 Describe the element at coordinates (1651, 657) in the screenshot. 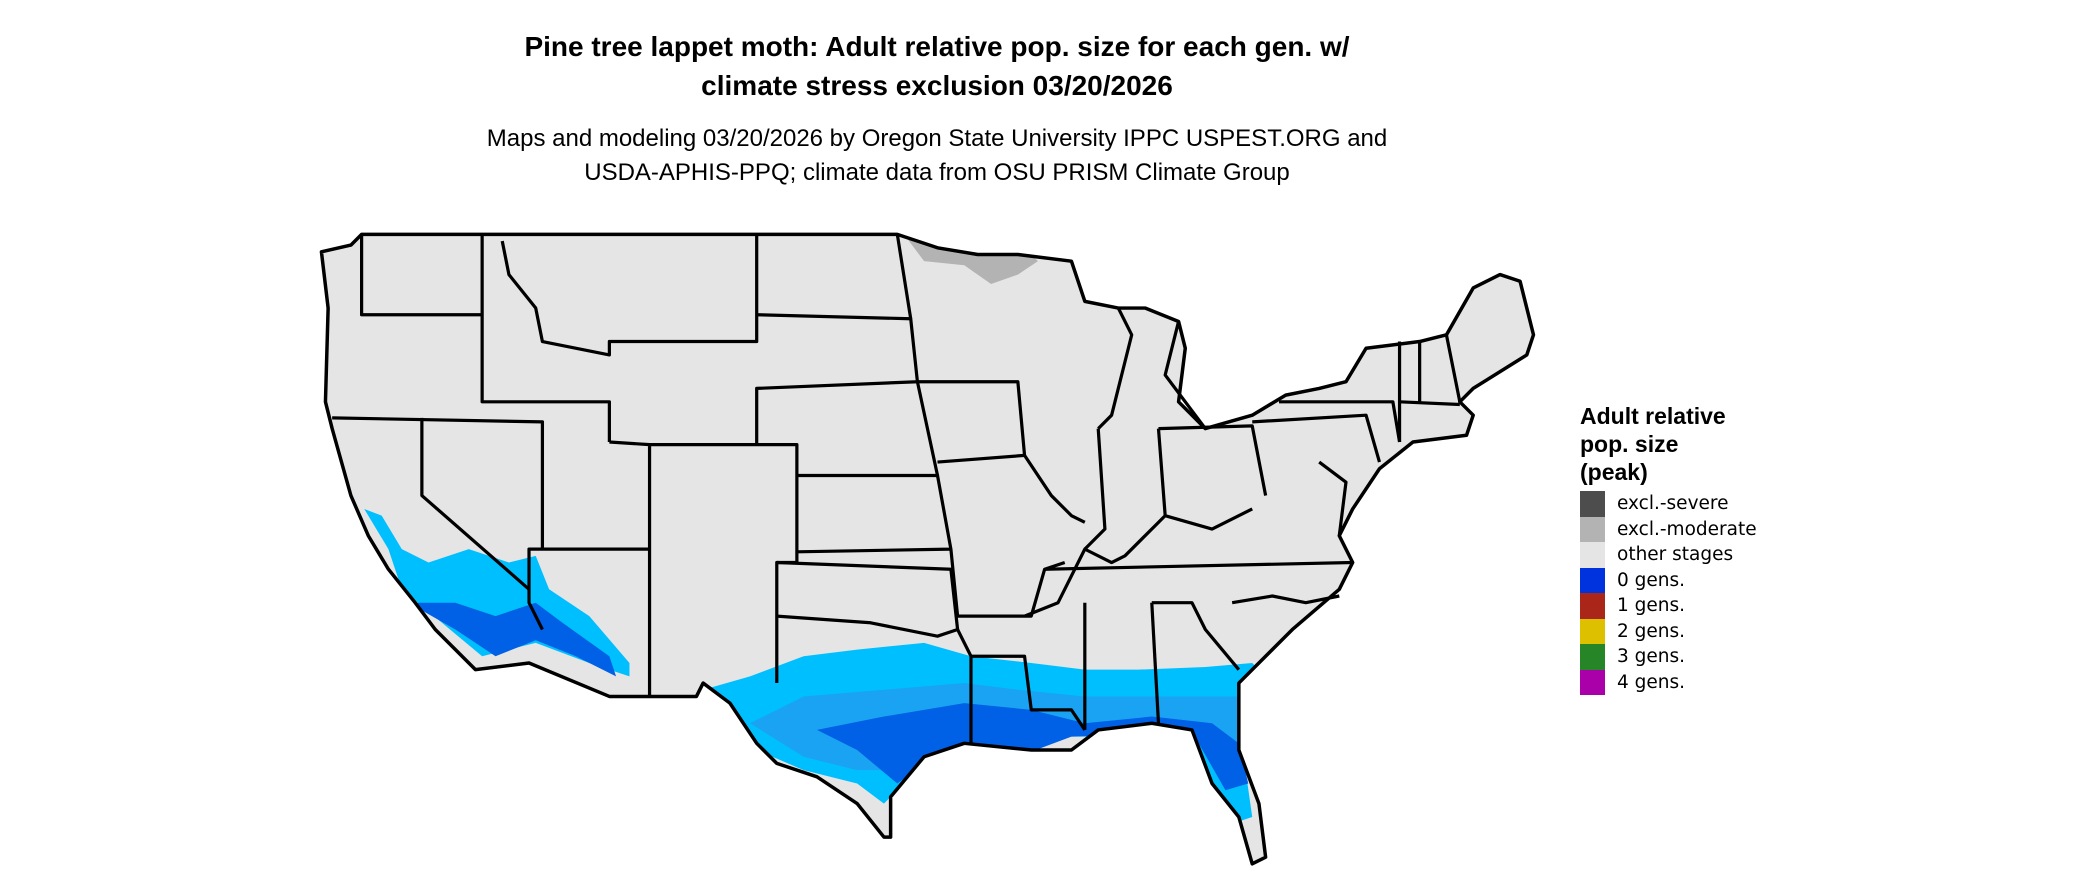

I see `legend-label: 3 gens.` at that location.